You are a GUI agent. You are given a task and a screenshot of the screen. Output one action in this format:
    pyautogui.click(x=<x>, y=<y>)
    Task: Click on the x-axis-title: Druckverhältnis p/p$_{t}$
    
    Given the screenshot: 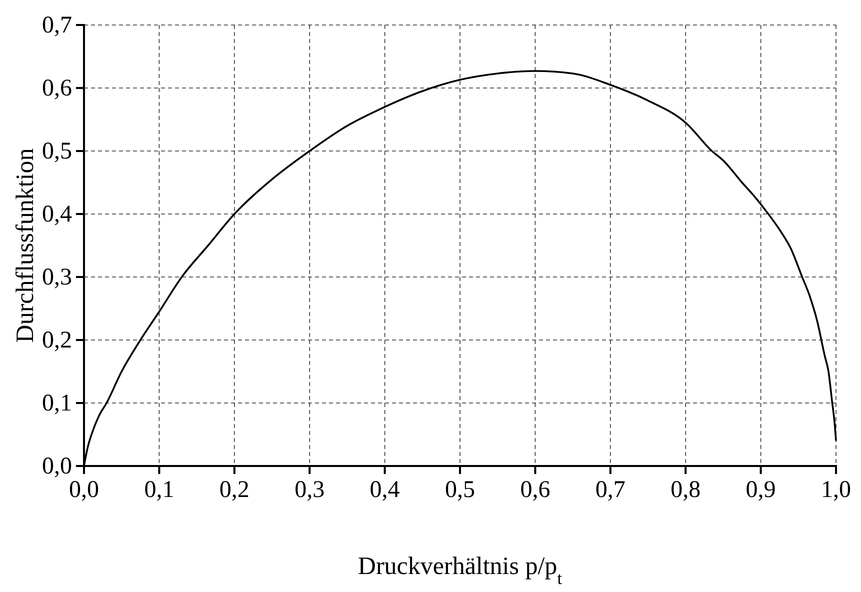 What is the action you would take?
    pyautogui.click(x=460, y=570)
    